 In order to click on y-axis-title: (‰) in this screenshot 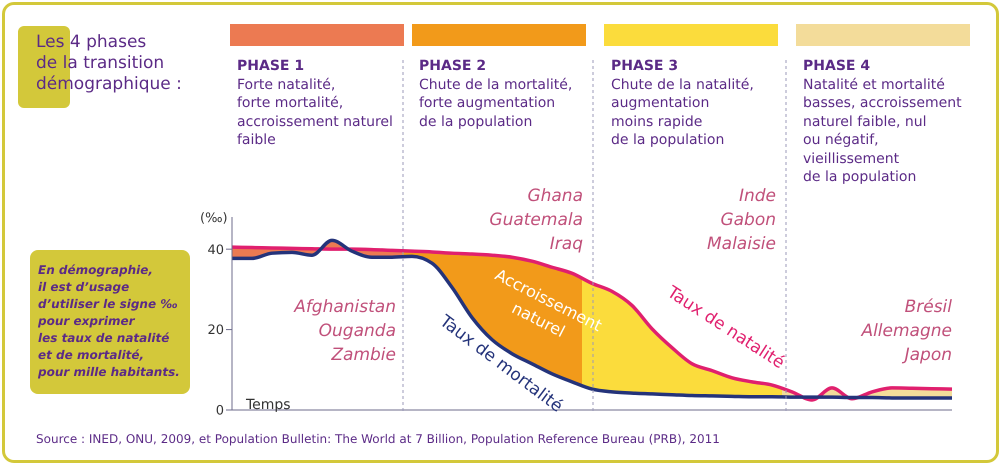, I will do `click(214, 218)`.